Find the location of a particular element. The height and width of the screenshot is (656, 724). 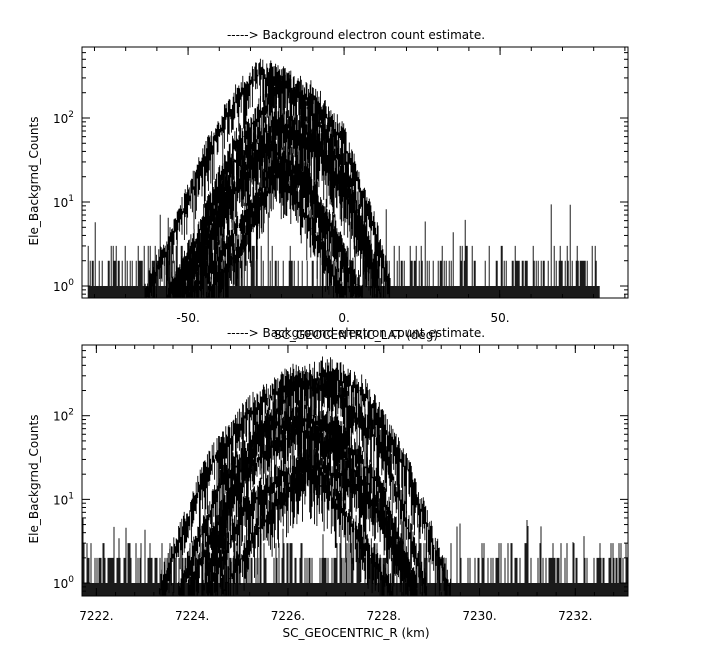

x-tick-label: 7222. is located at coordinates (96, 616).